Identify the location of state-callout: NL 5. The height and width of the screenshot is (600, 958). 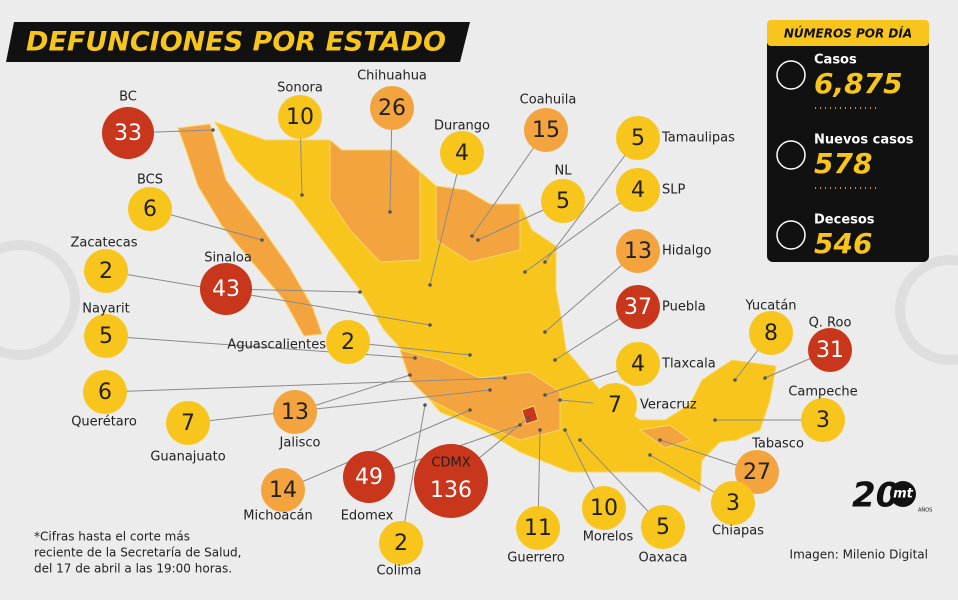
(563, 193).